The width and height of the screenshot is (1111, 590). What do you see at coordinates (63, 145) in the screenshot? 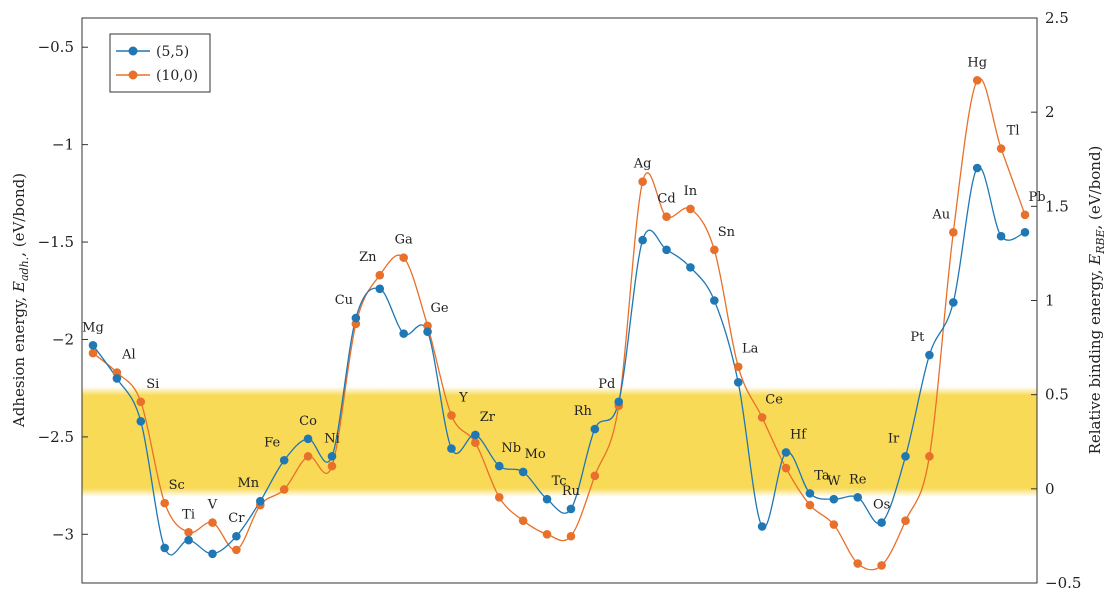
I see `left-tick-label: −1` at bounding box center [63, 145].